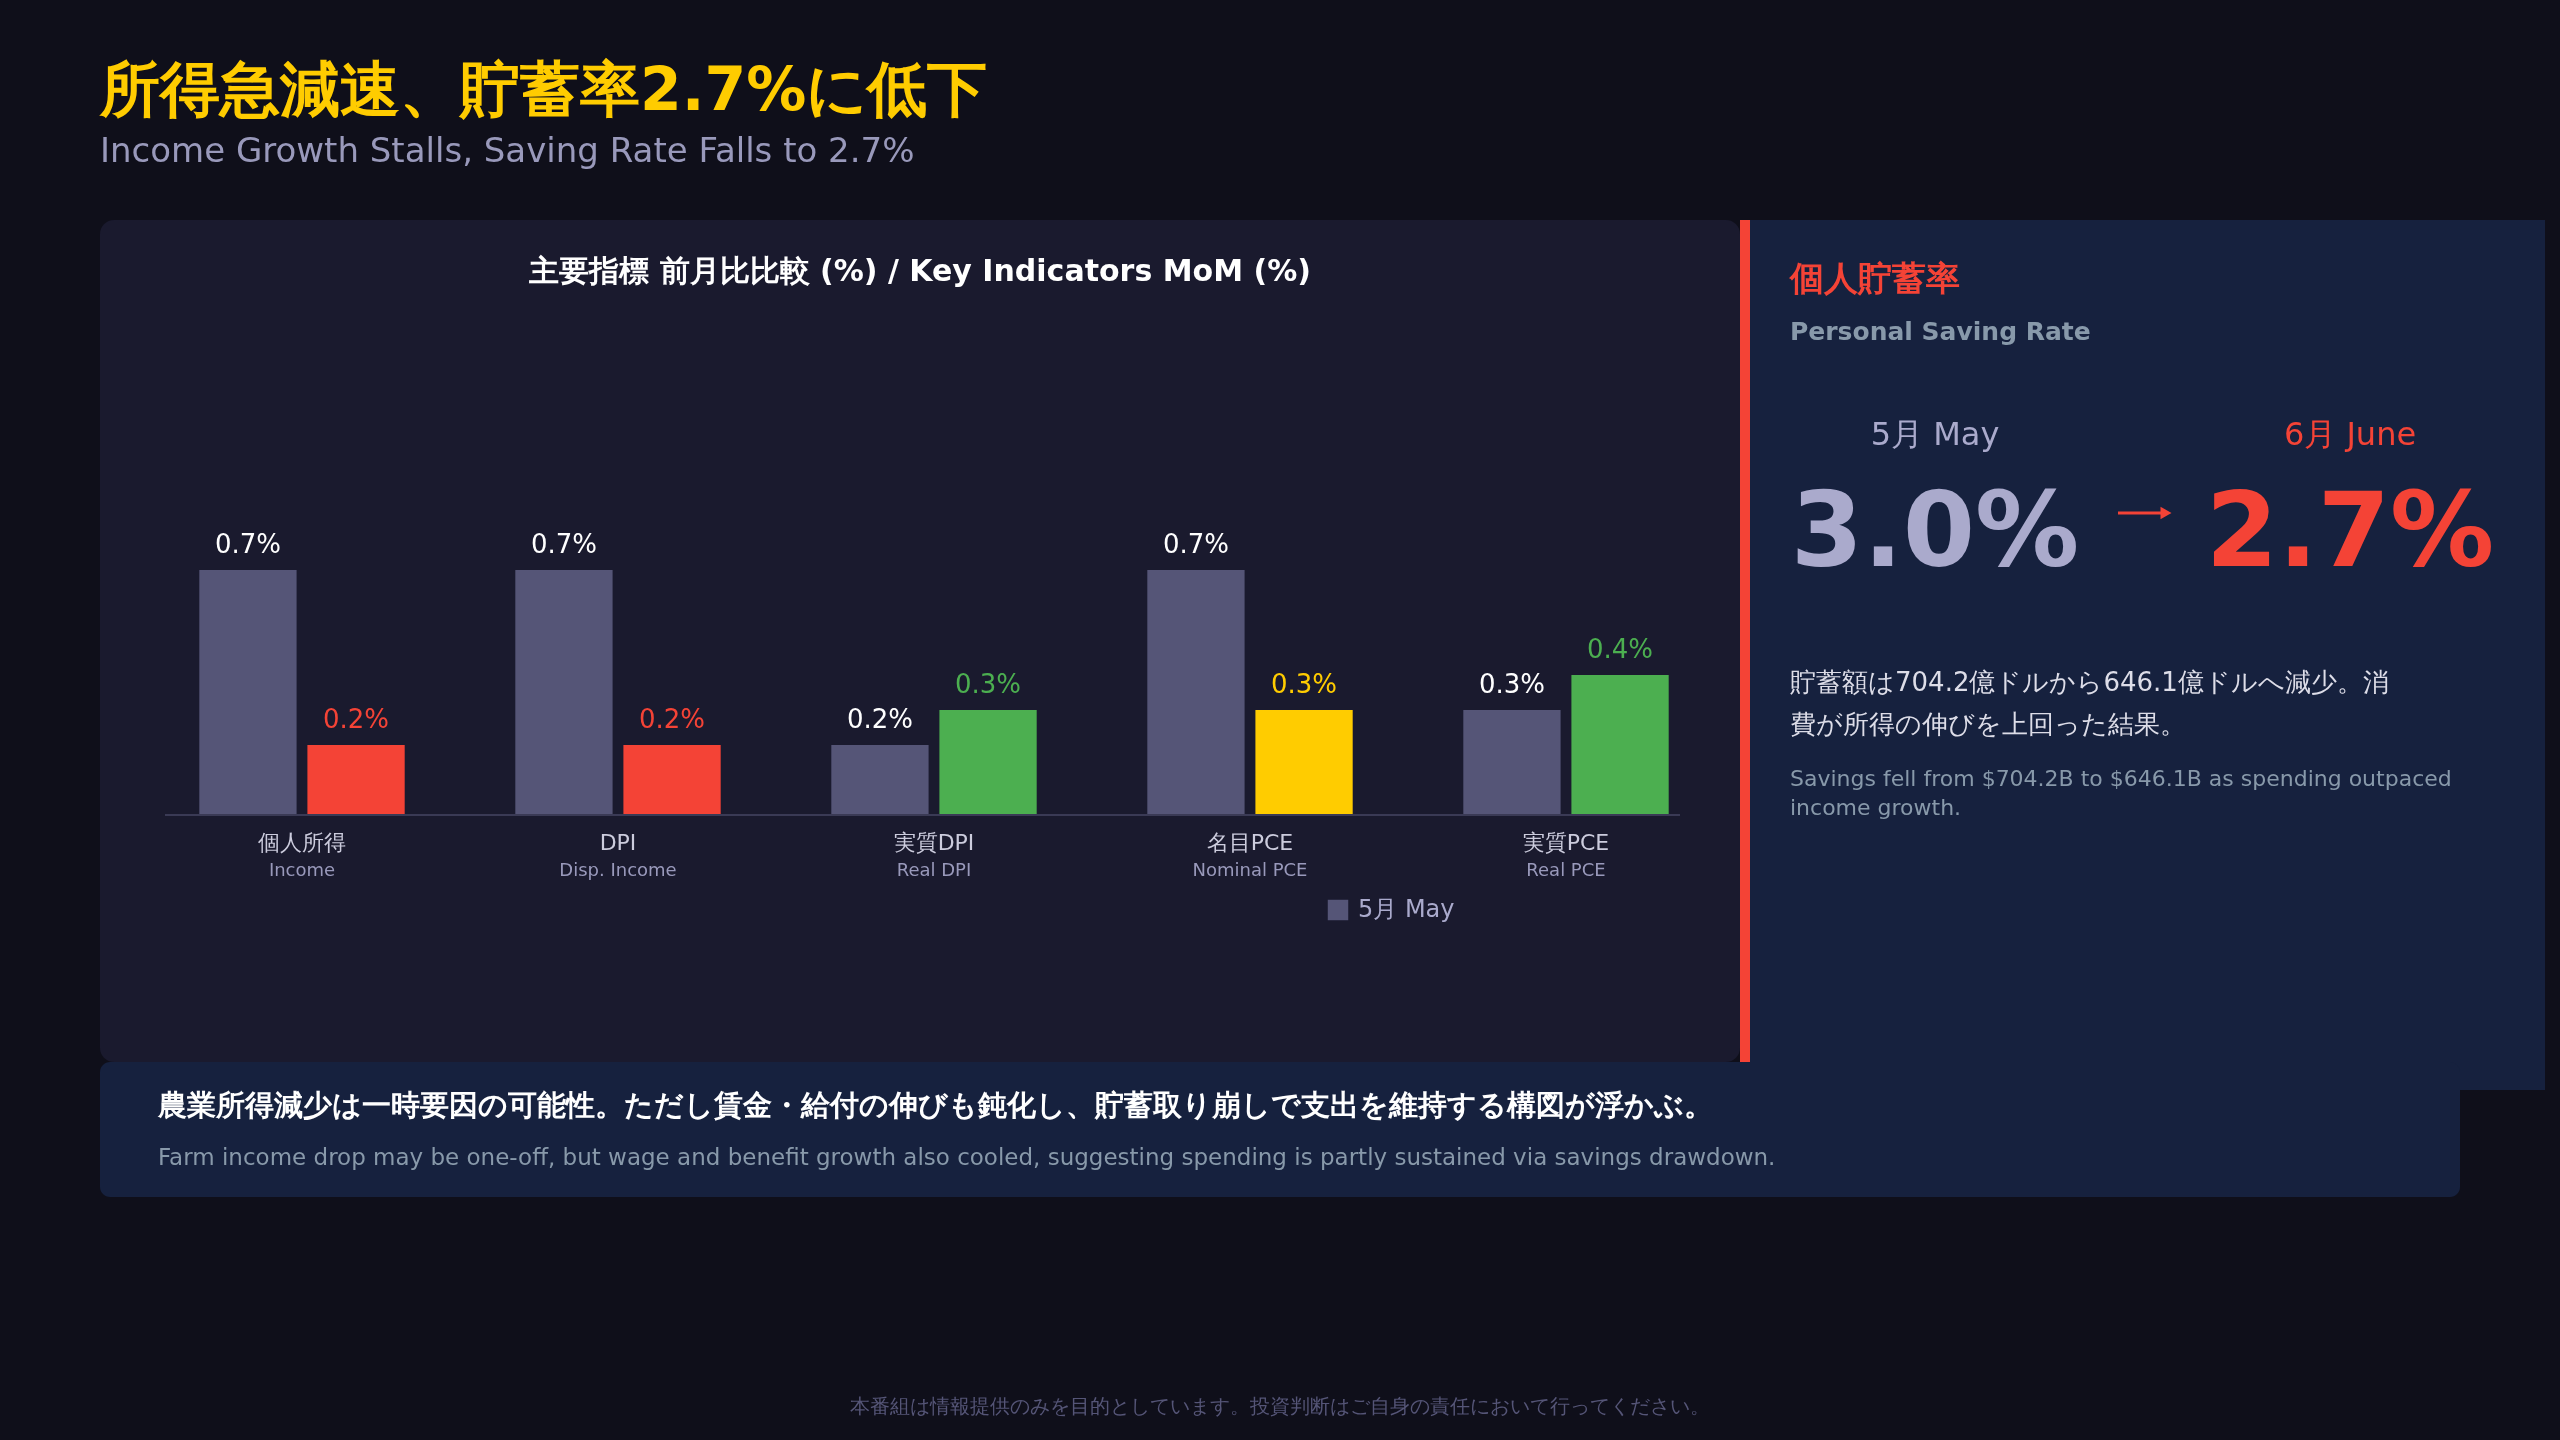 This screenshot has height=1440, width=2560. I want to click on text: 本番組は情報提供のみを目的としています。投資判断はご自身の責任において行ってください。, so click(1280, 1406).